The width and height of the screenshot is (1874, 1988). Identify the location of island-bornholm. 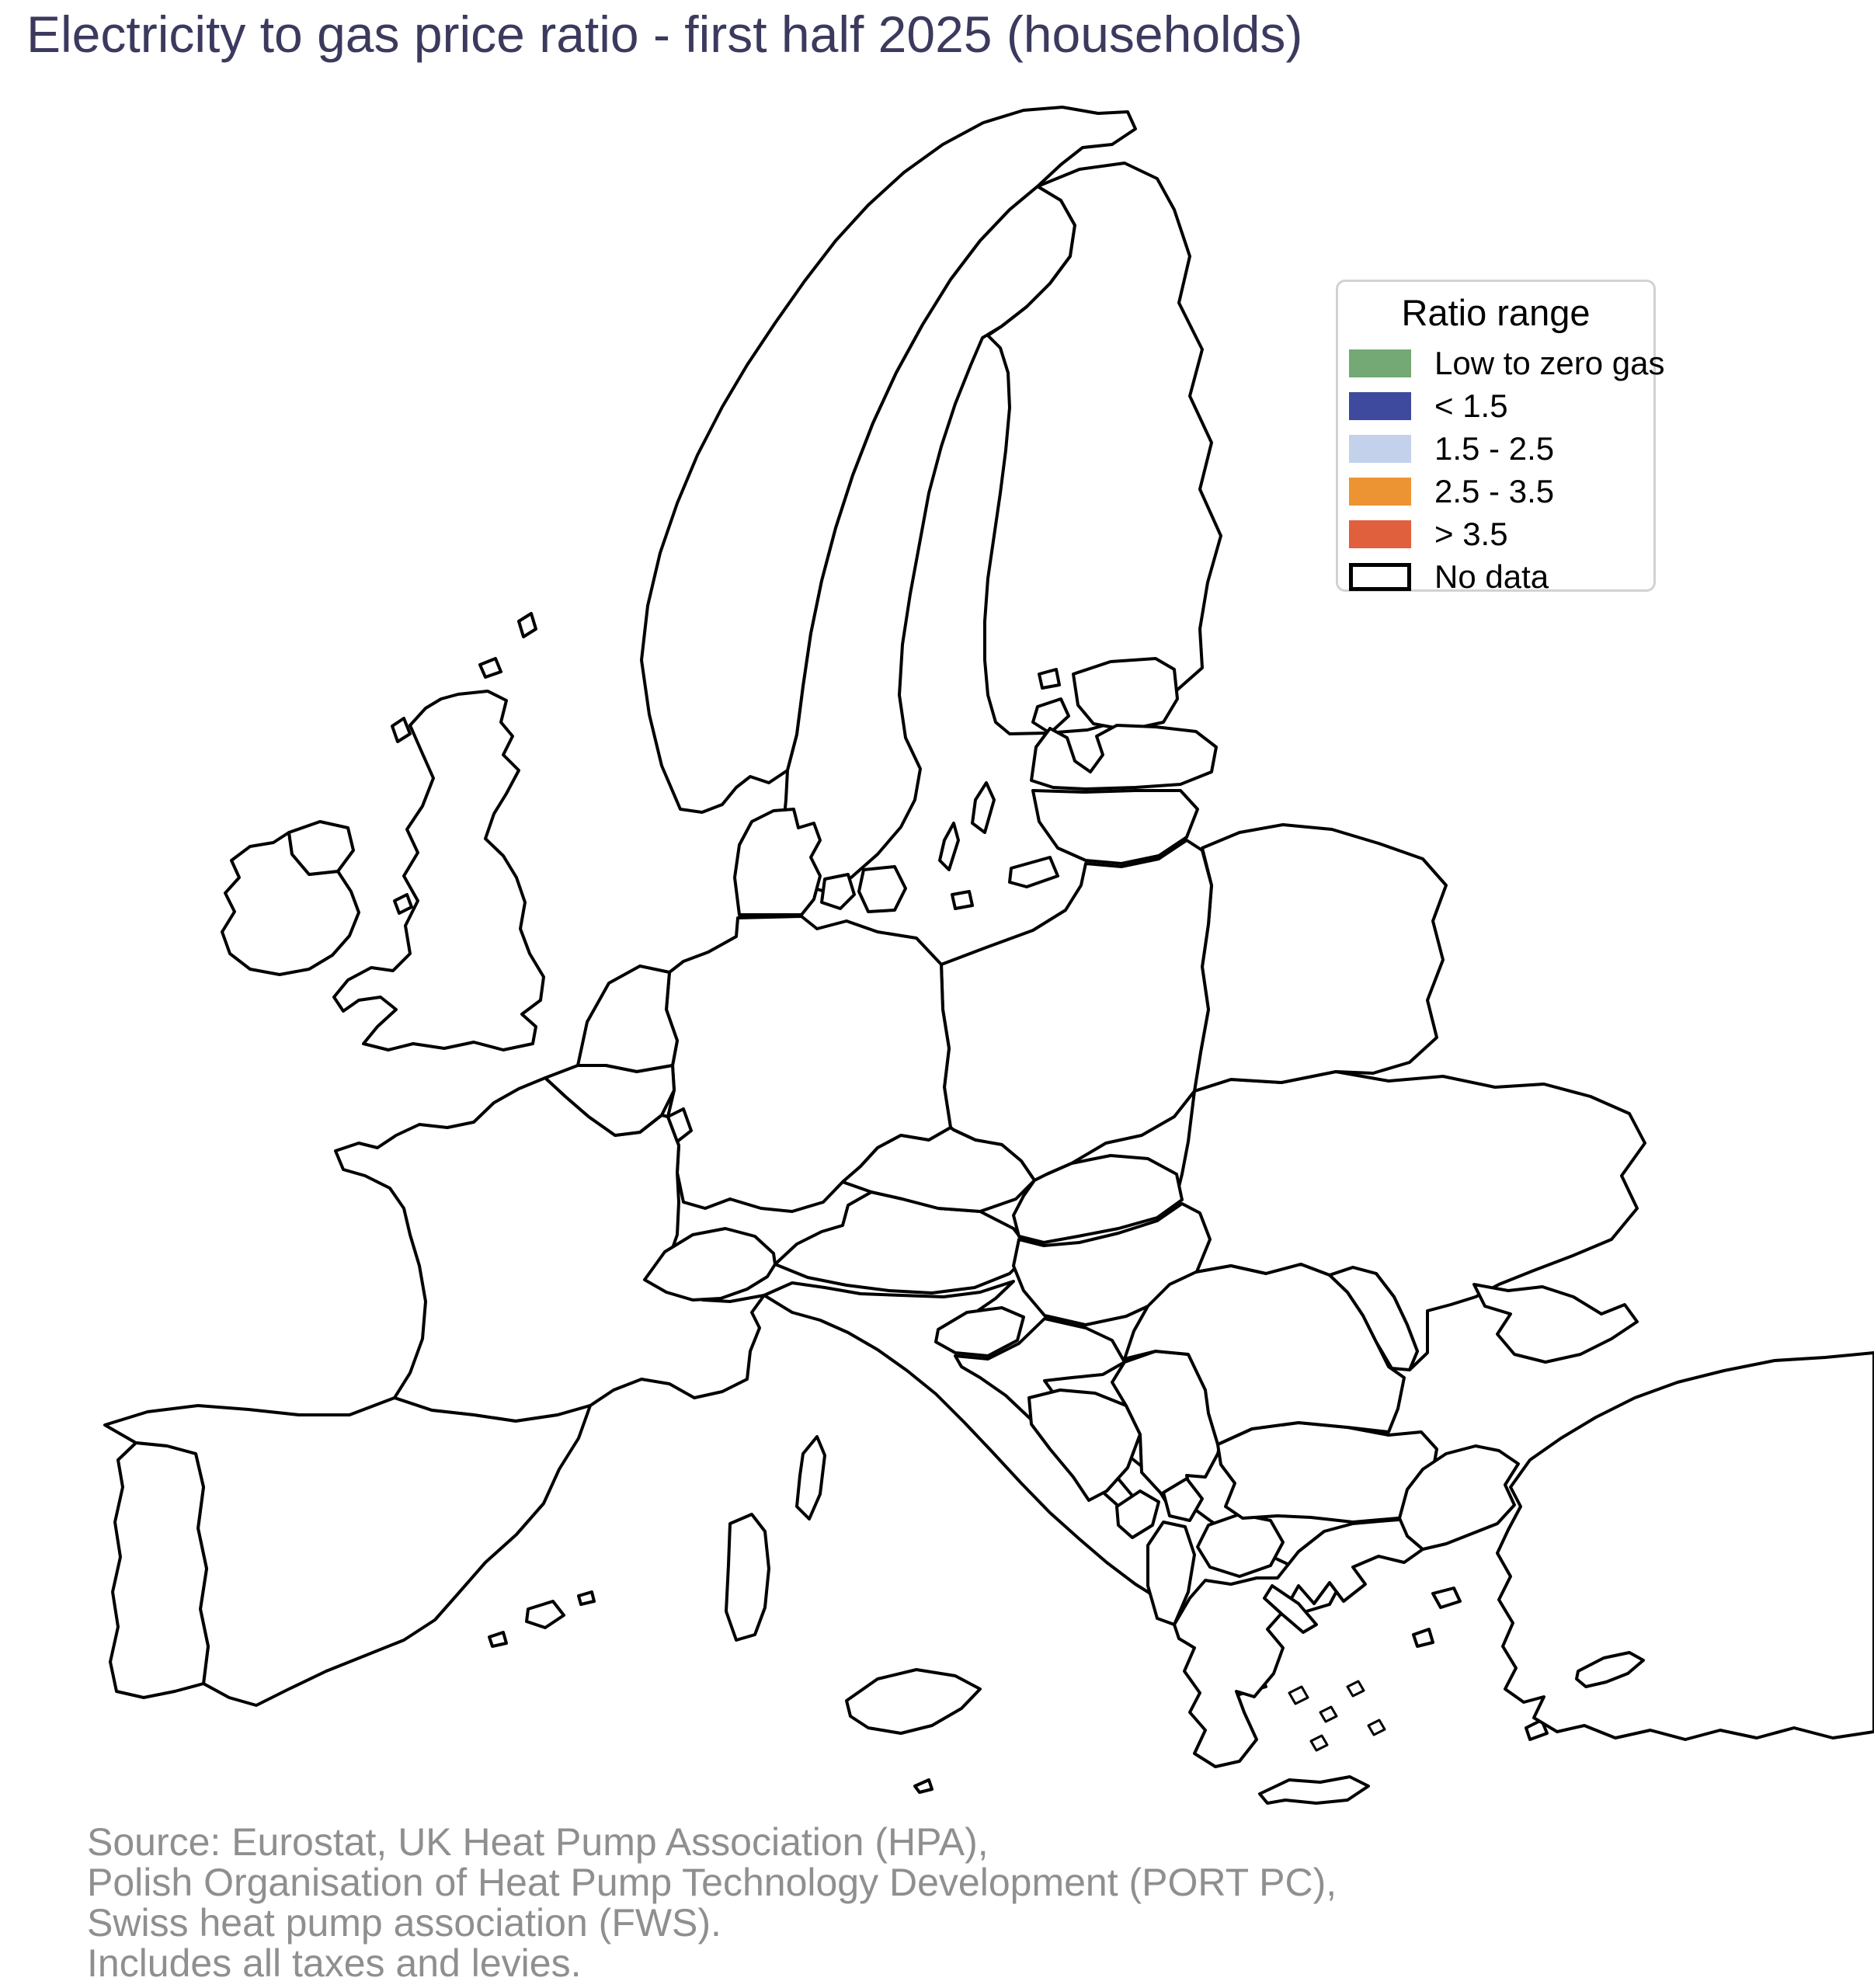
(962, 900).